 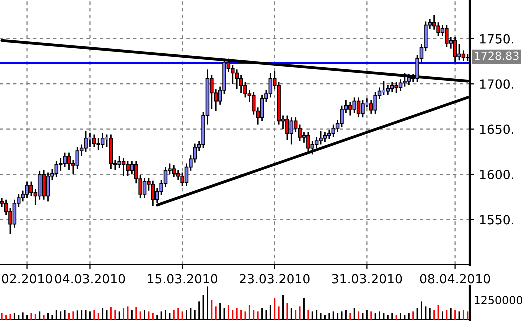 I want to click on x-tick-label: 15.03.2010, so click(x=183, y=279).